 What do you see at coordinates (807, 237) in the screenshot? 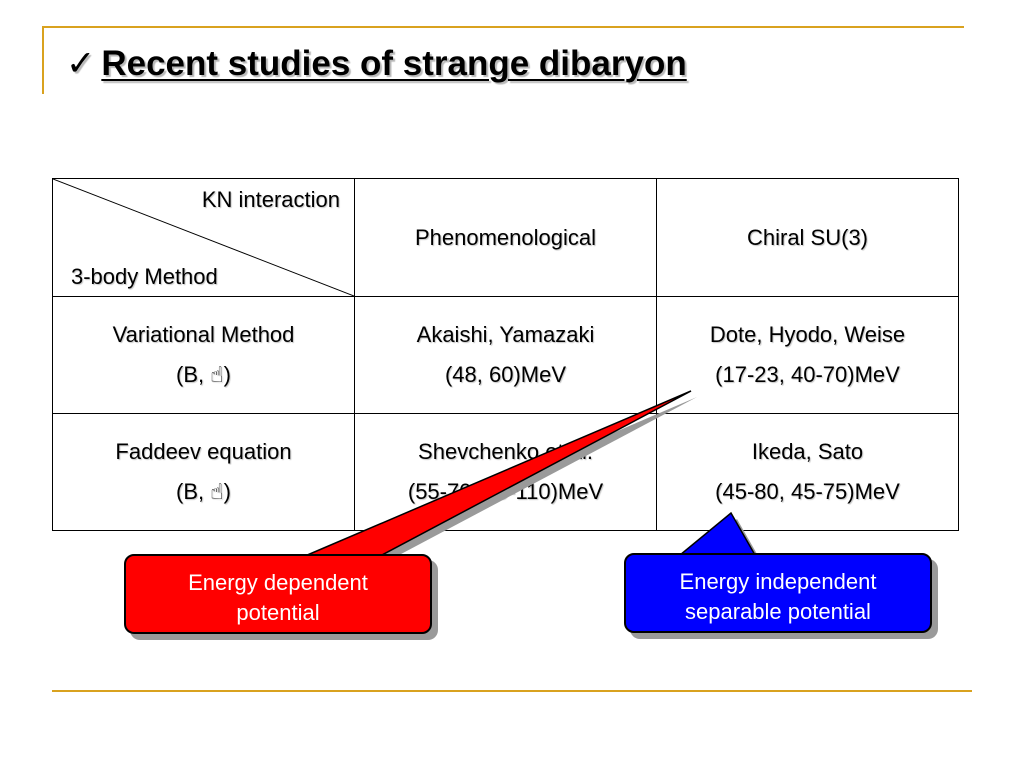
I see `header-chiral: Chiral SU(3)` at bounding box center [807, 237].